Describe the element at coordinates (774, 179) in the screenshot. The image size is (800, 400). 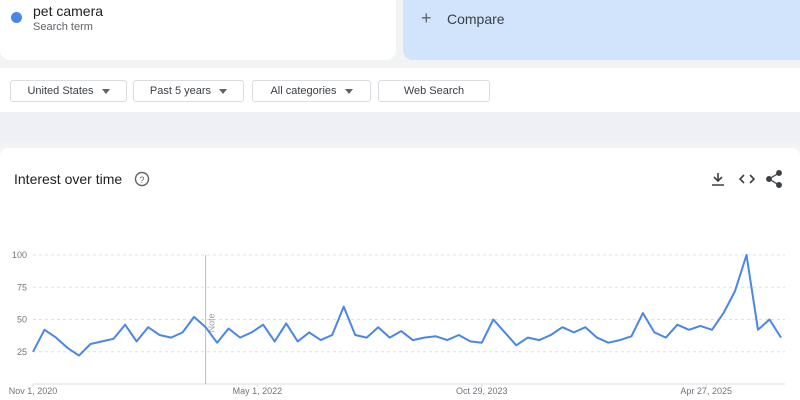
I see `share-icon` at that location.